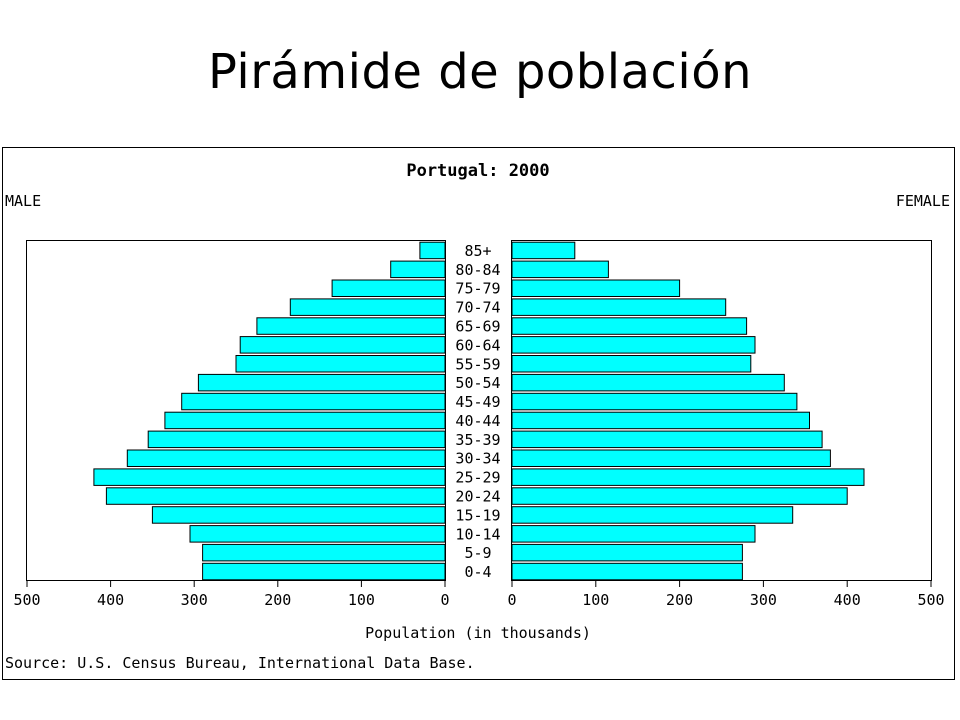 Image resolution: width=960 pixels, height=720 pixels. I want to click on male-tick-label: 400, so click(110, 600).